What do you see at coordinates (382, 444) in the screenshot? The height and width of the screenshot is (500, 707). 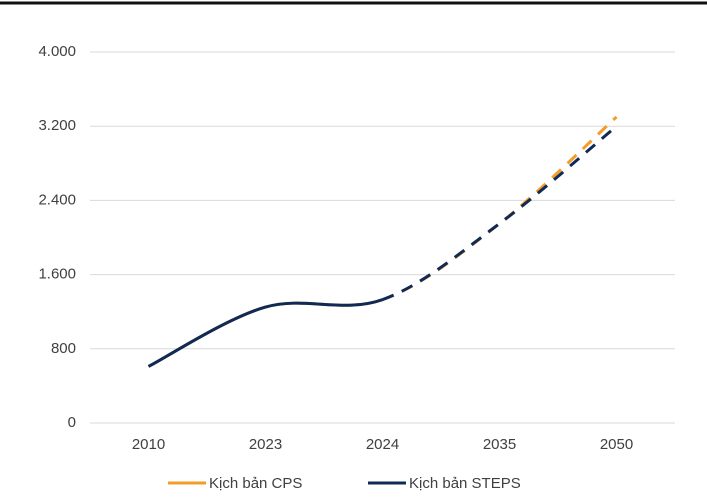 I see `x-tick-label: 2024` at bounding box center [382, 444].